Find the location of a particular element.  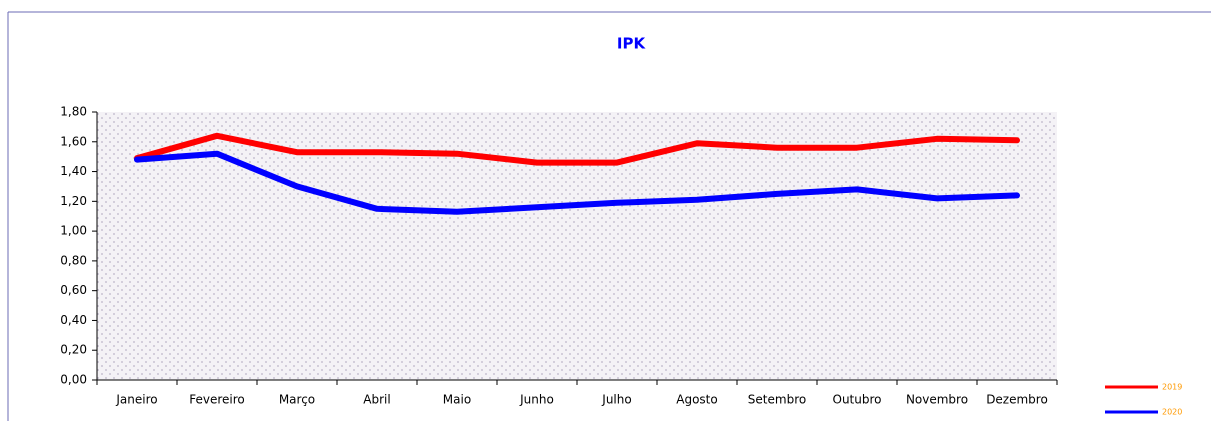

x-tick-label: Junho is located at coordinates (536, 400).